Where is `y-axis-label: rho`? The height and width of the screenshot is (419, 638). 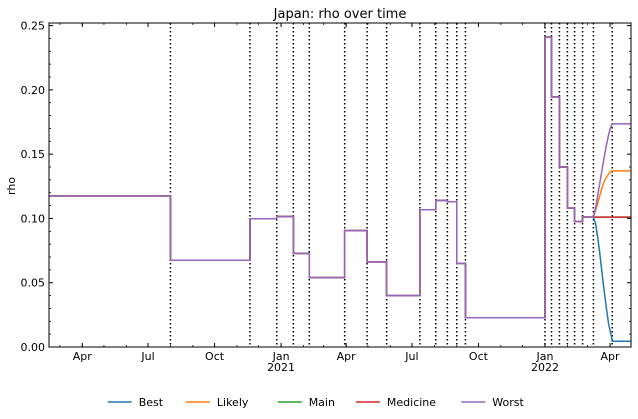 y-axis-label: rho is located at coordinates (11, 186).